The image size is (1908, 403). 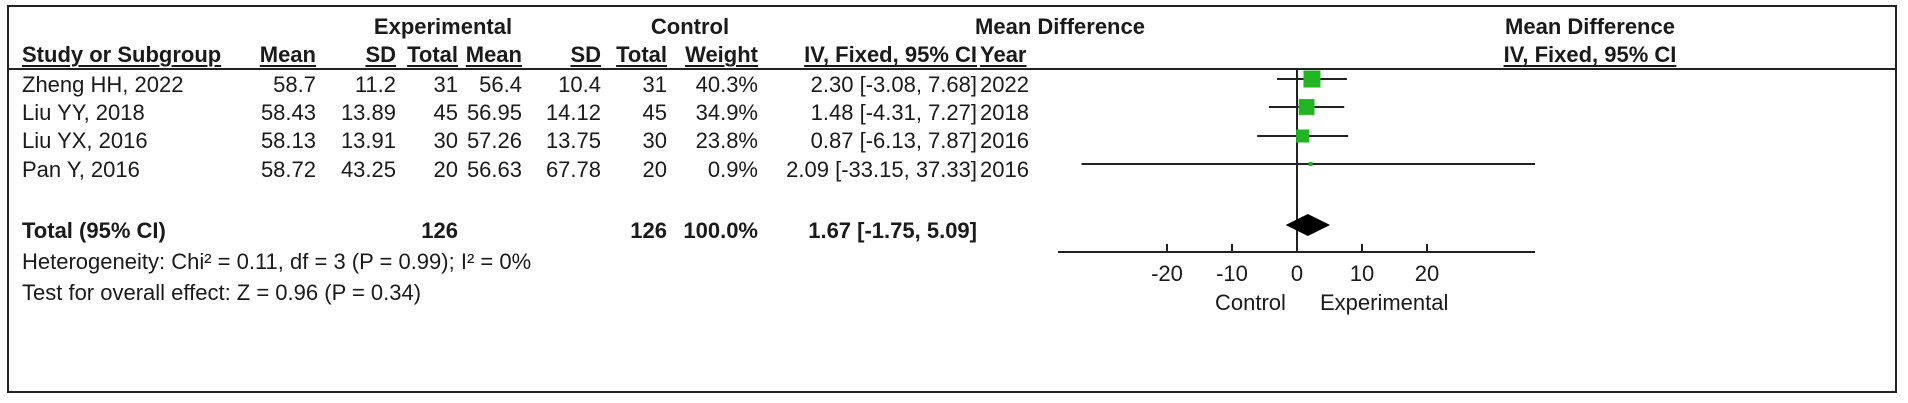 What do you see at coordinates (585, 54) in the screenshot?
I see `ctl-sd-header: SD` at bounding box center [585, 54].